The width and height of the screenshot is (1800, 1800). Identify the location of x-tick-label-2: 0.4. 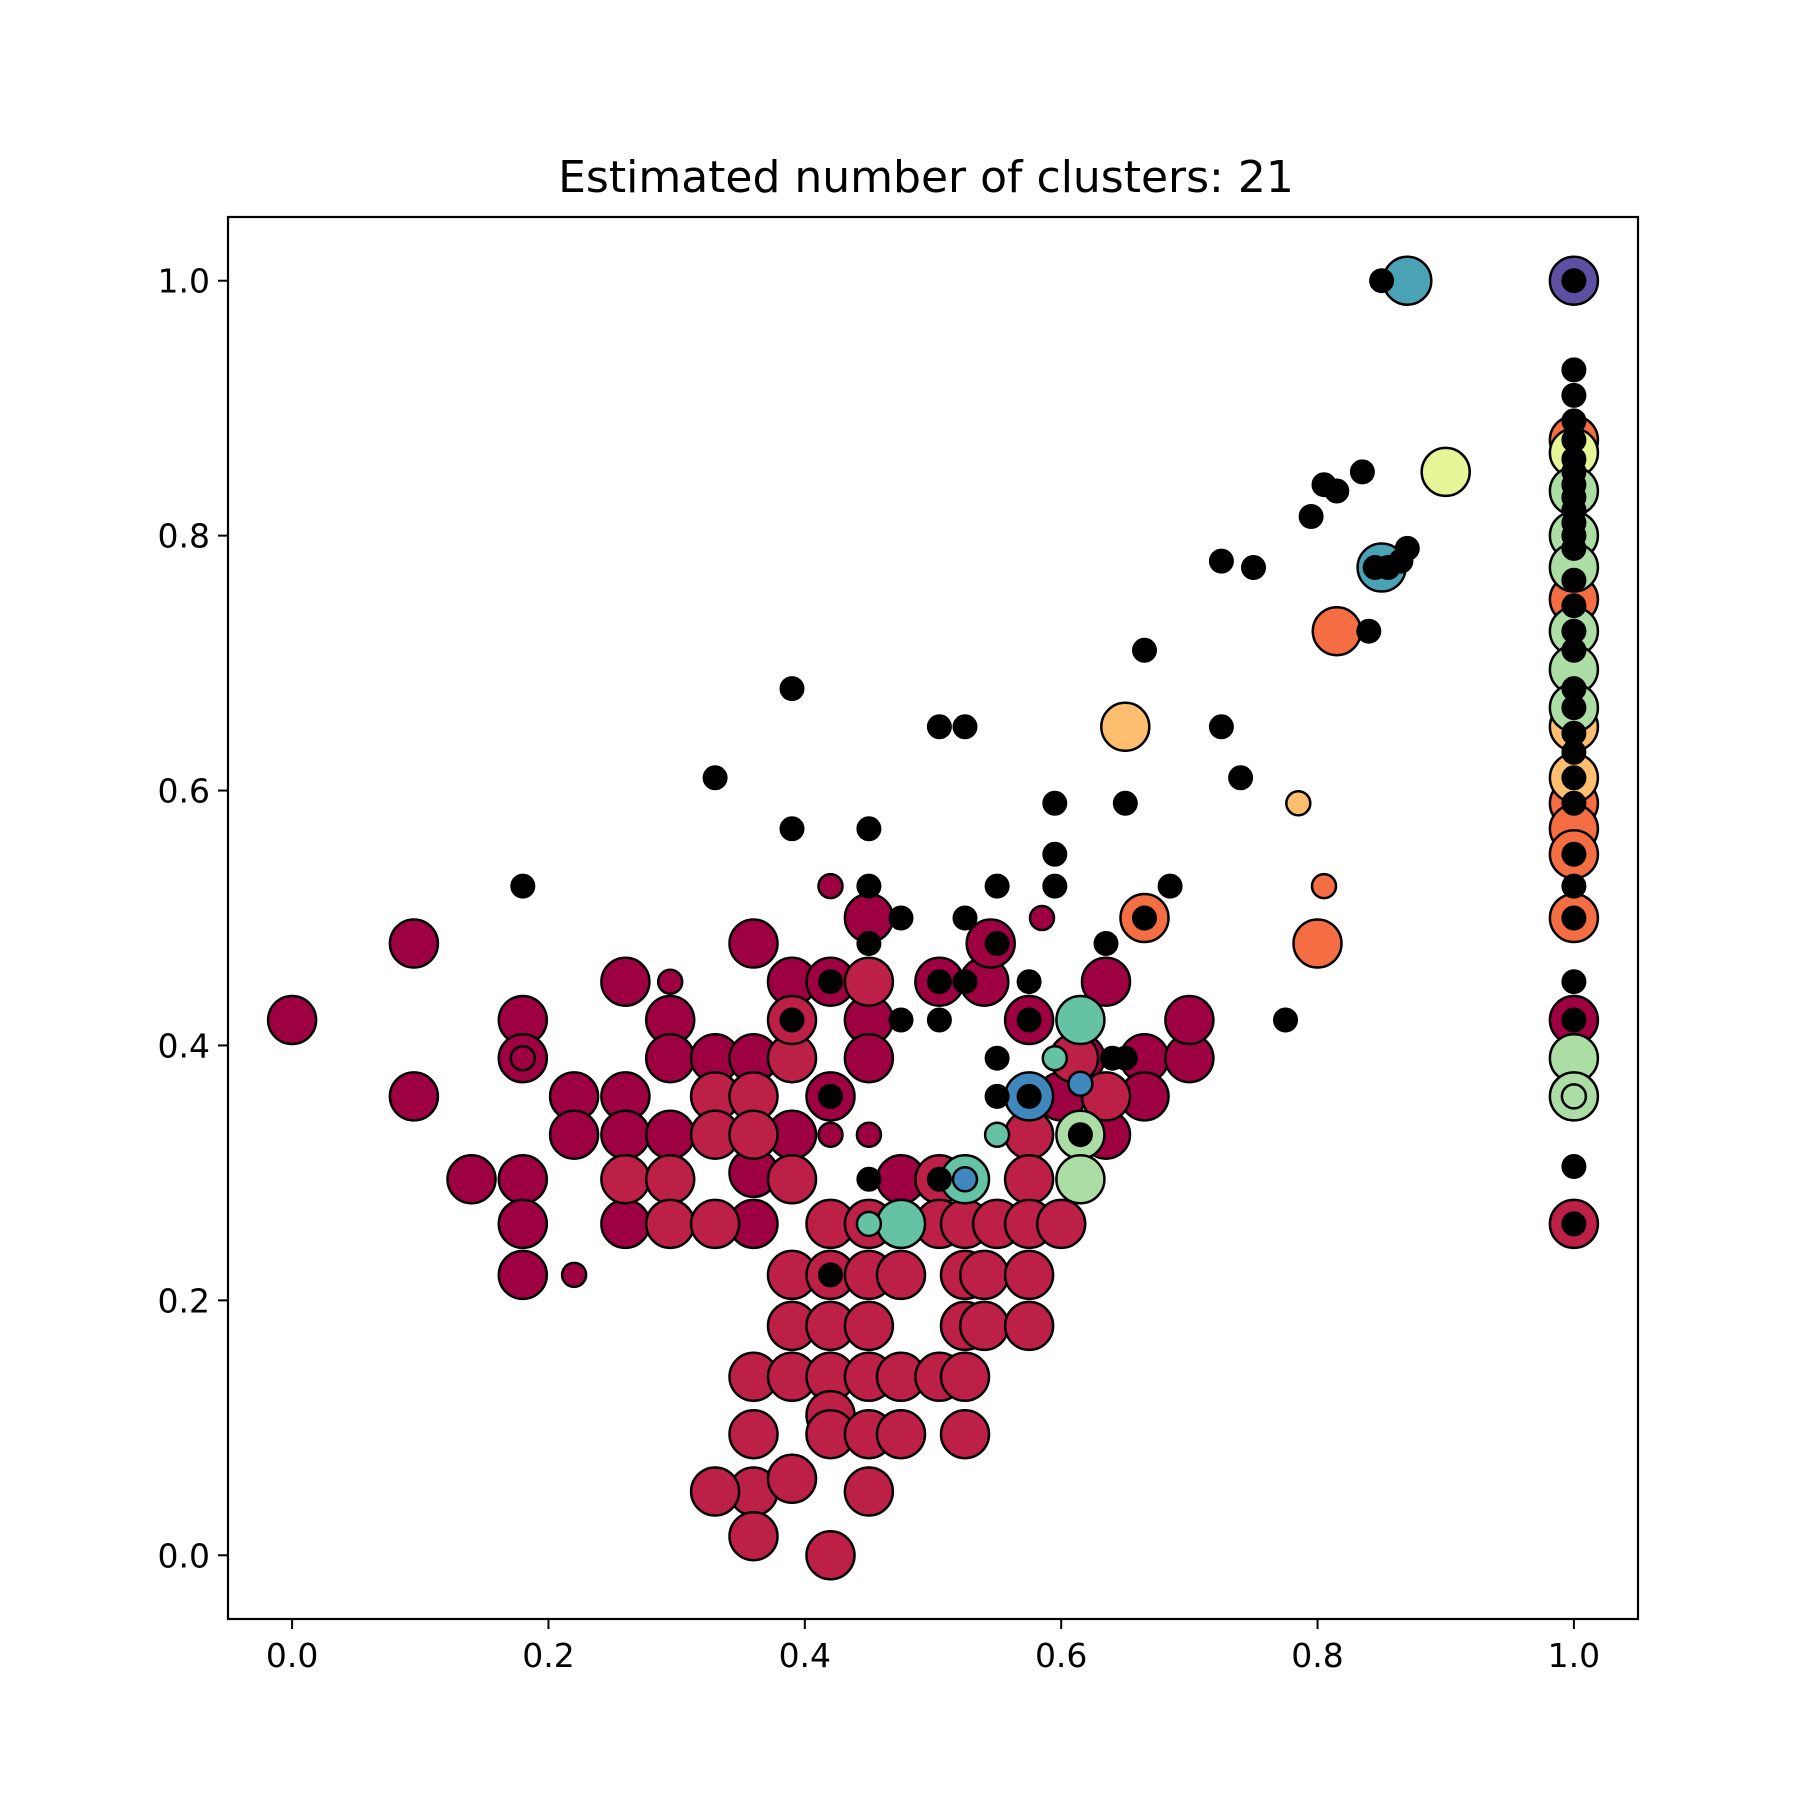
(805, 1655).